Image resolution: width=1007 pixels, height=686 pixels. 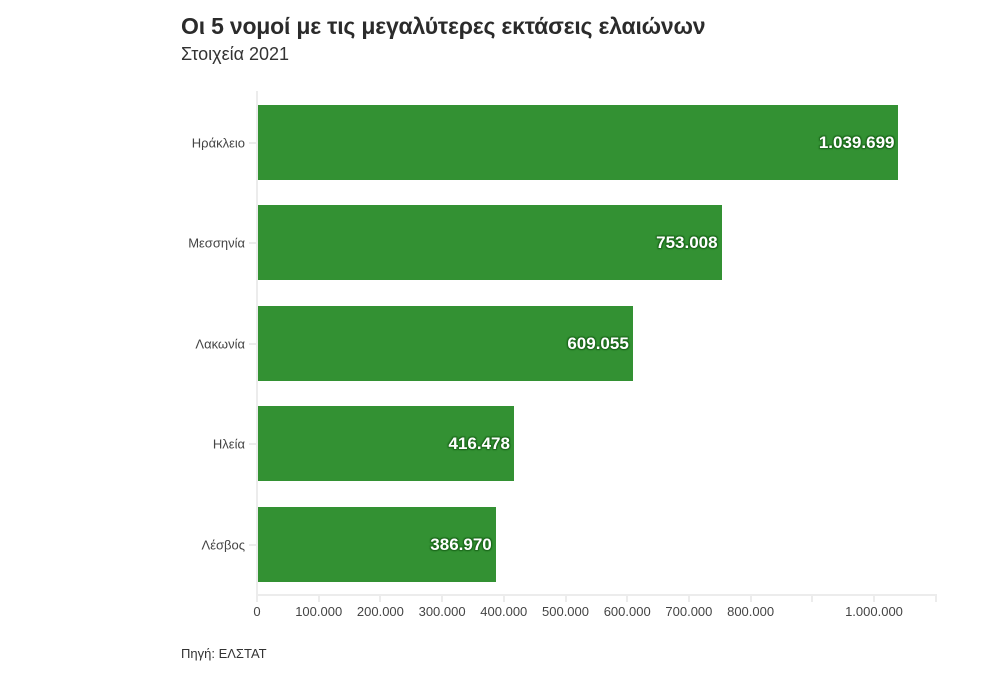 What do you see at coordinates (490, 242) in the screenshot?
I see `bar: 753.008` at bounding box center [490, 242].